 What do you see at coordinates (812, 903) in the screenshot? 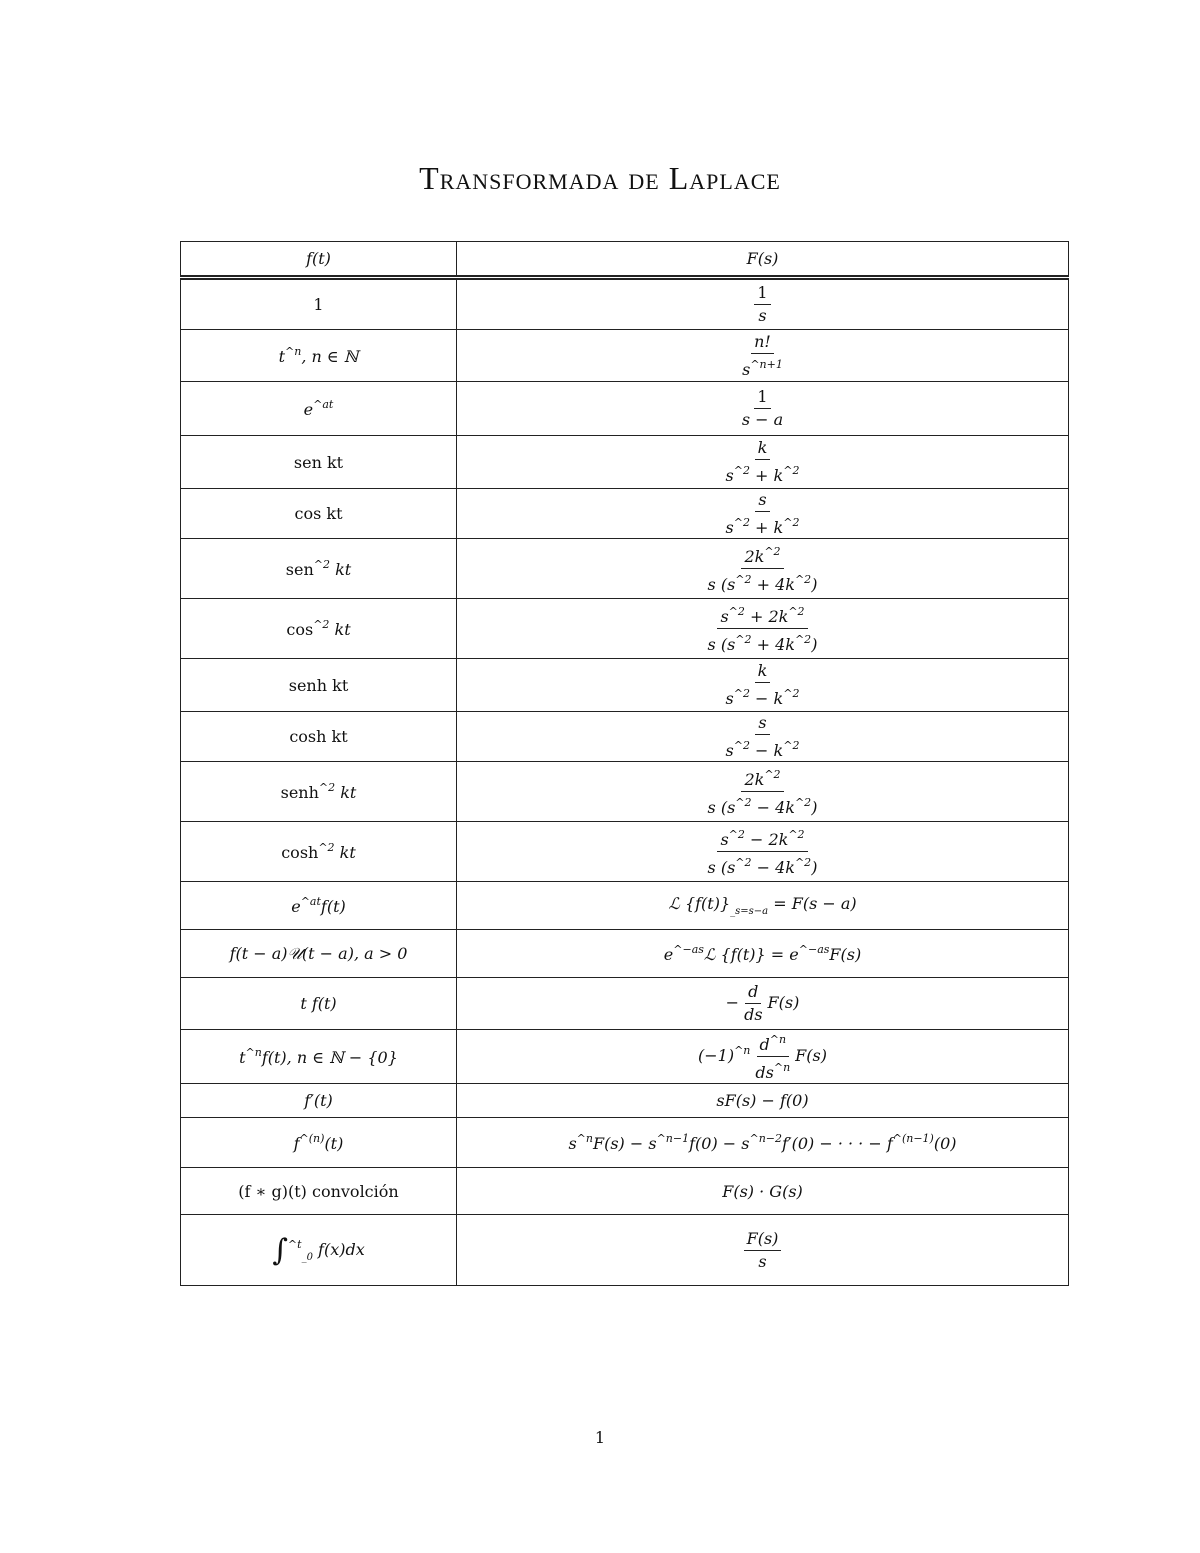
I see `math-text: = F(s − a)` at bounding box center [812, 903].